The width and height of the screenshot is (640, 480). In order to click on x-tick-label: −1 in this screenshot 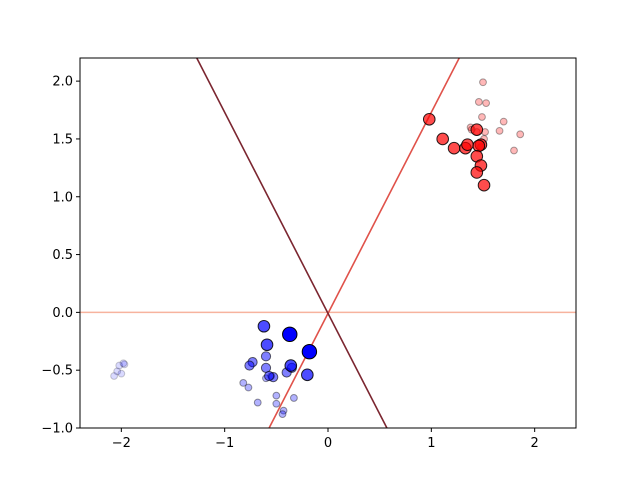, I will do `click(224, 443)`.